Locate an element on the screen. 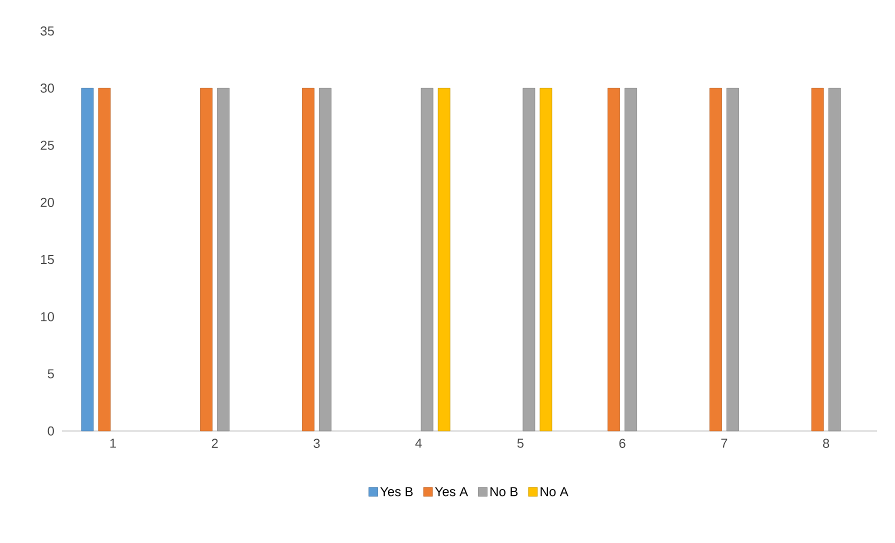 The height and width of the screenshot is (543, 895). x-tick-label: 1 is located at coordinates (113, 443).